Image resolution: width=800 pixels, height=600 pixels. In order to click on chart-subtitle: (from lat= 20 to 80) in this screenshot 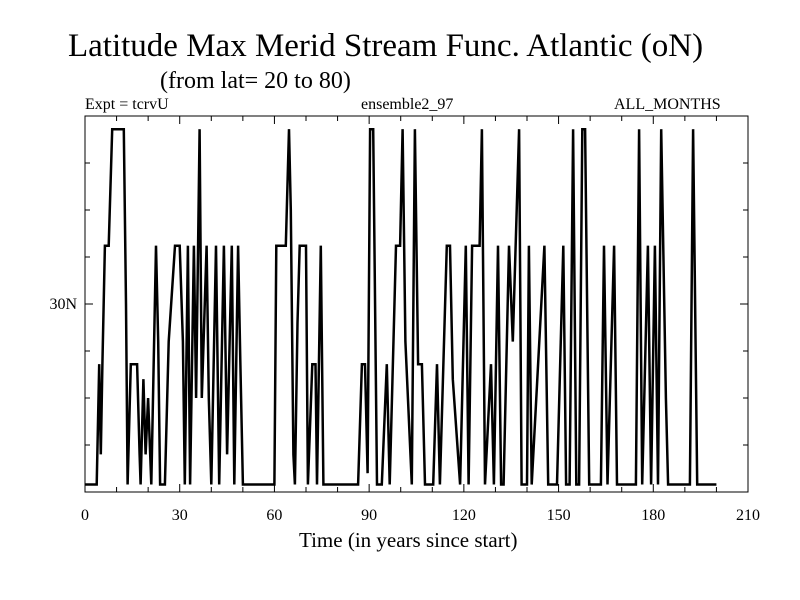, I will do `click(255, 81)`.